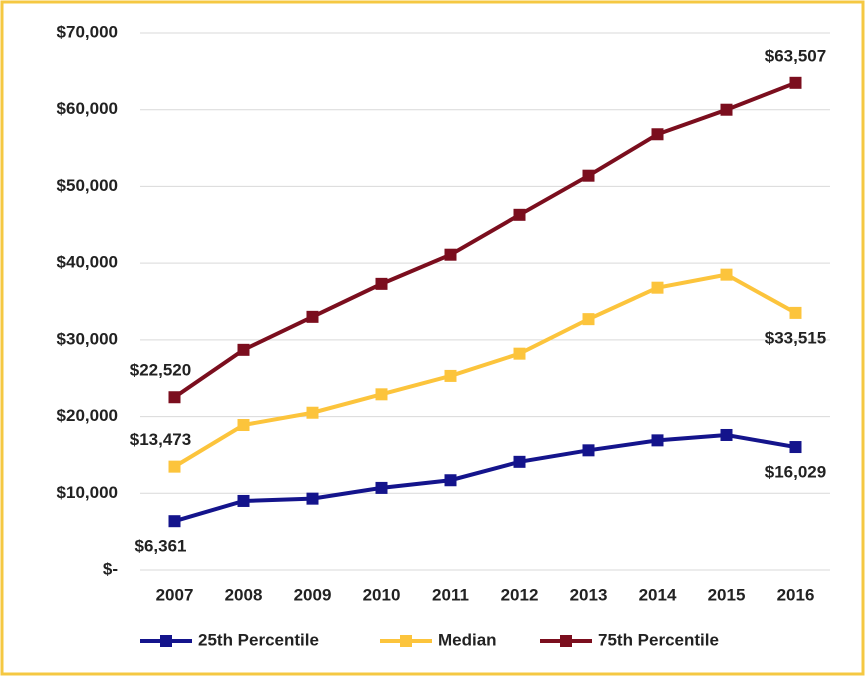 The width and height of the screenshot is (865, 676). Describe the element at coordinates (87, 492) in the screenshot. I see `y-tick-label: $10,000` at that location.